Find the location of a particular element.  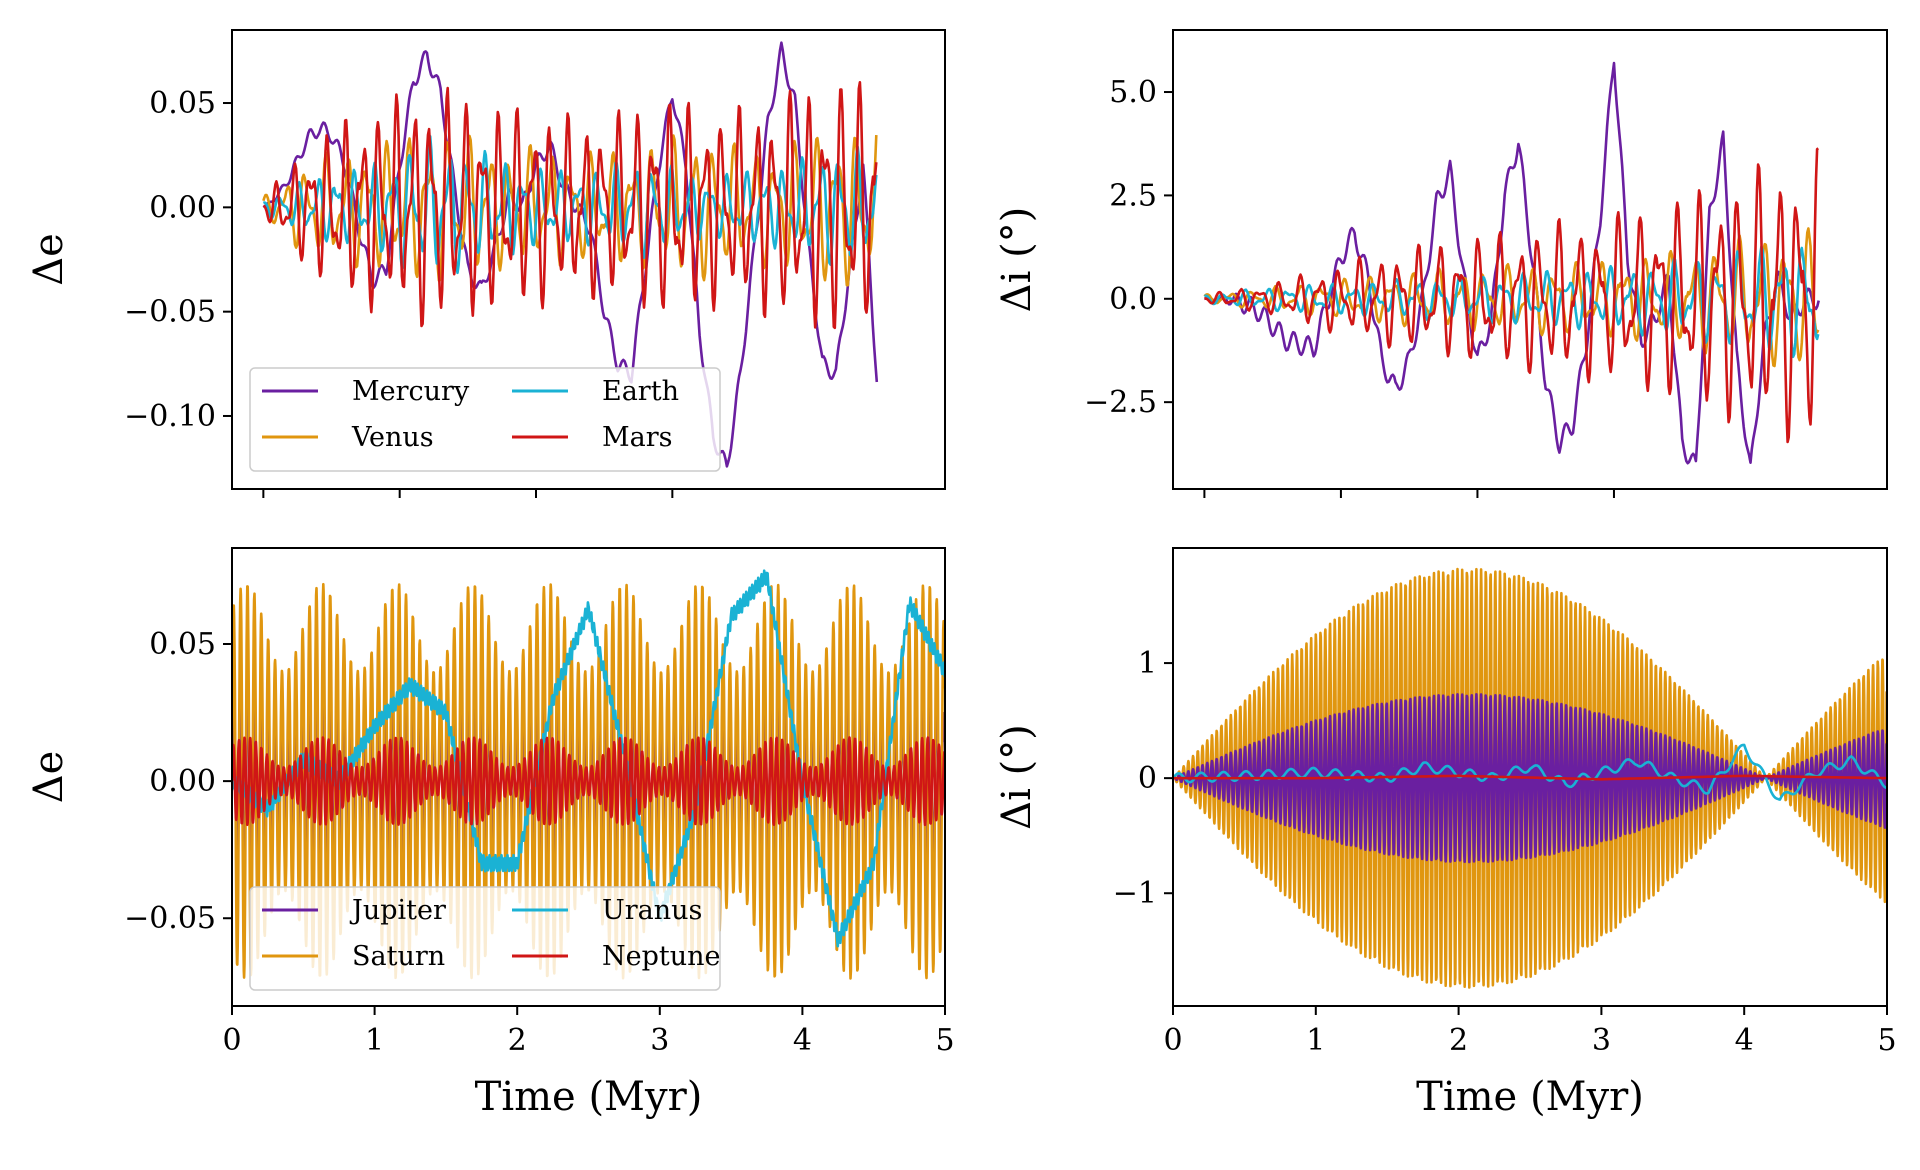

legend: Jupiter Saturn Uranus Neptune is located at coordinates (485, 938).